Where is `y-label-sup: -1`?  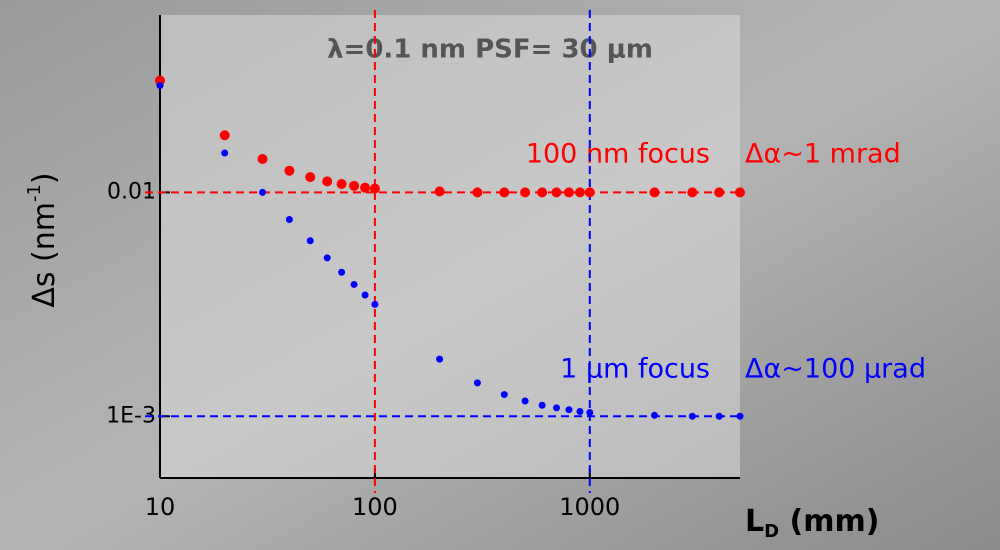
y-label-sup: -1 is located at coordinates (34, 193).